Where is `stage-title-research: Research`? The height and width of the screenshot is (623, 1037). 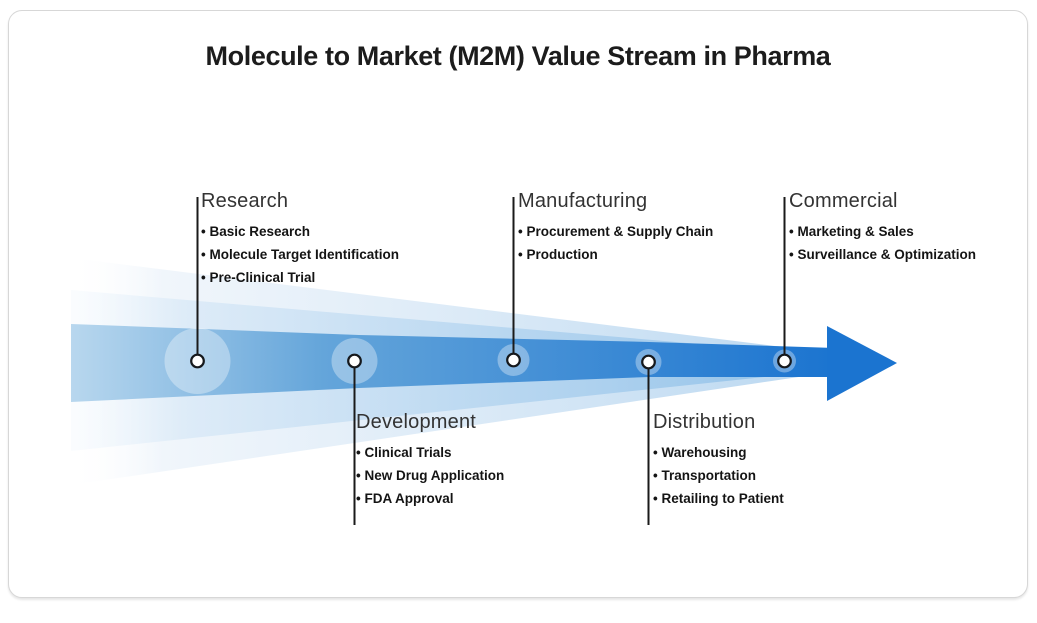 stage-title-research: Research is located at coordinates (245, 201).